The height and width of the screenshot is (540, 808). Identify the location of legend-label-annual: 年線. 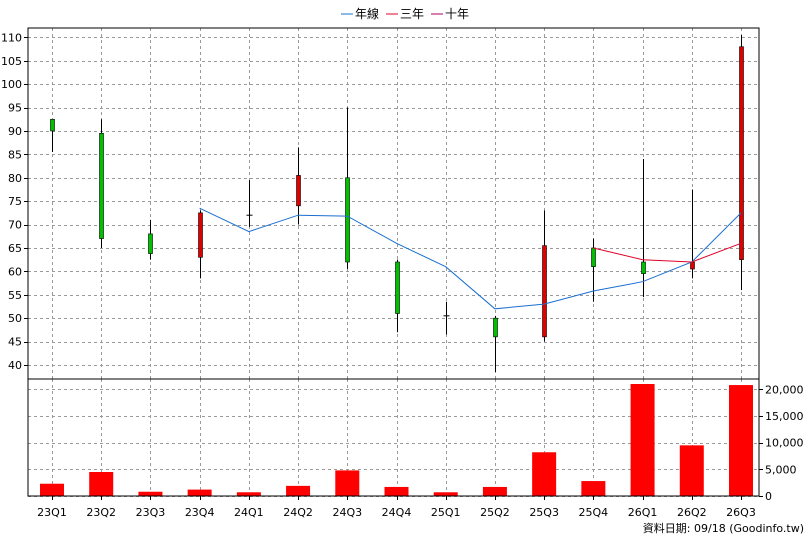
(367, 13).